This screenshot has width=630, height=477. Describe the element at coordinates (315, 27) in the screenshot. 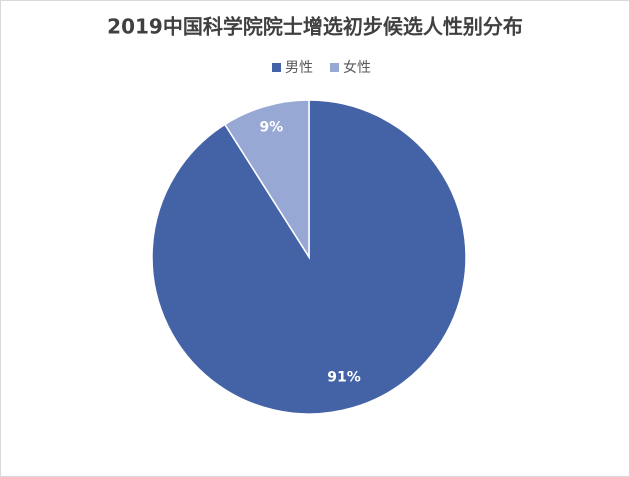

I see `chart-title: 2019中国科学院院士增选初步候选人性别分布` at that location.